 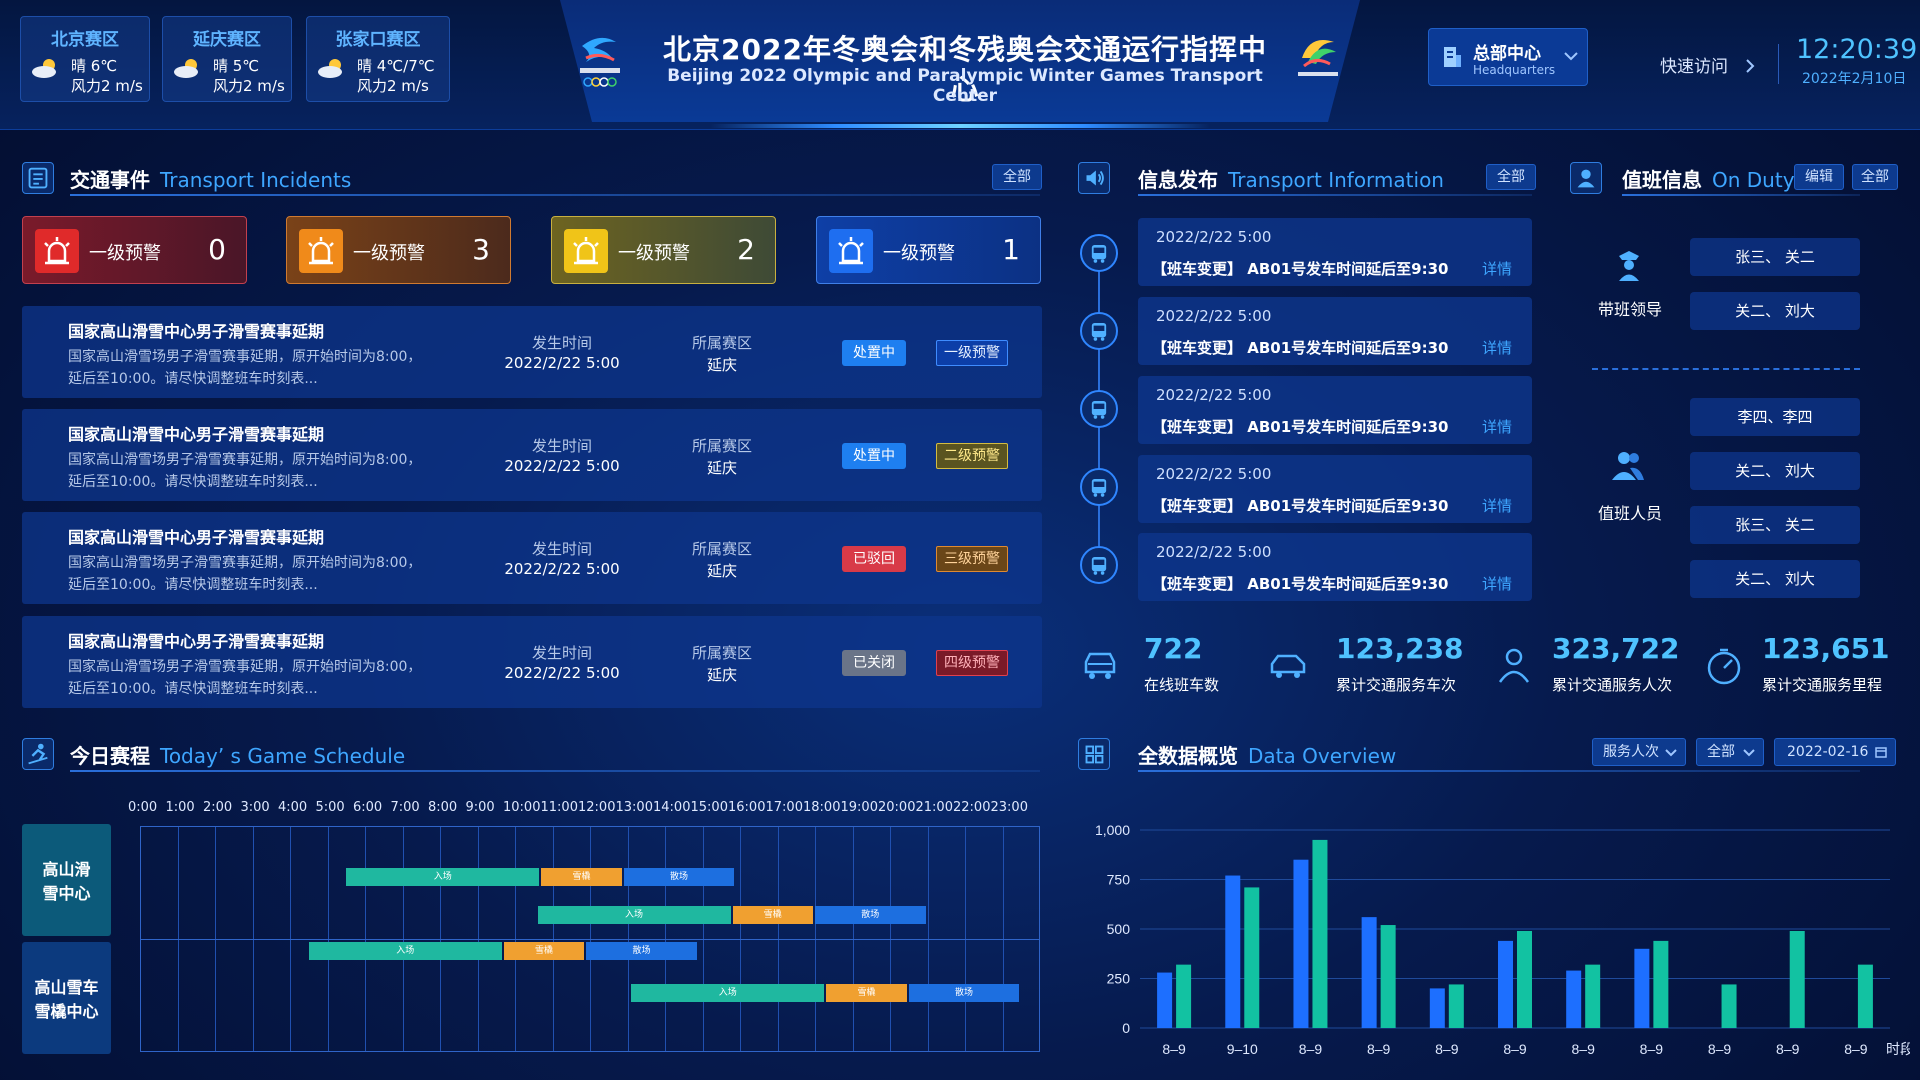 I want to click on status-badge: 已驳回, so click(x=874, y=559).